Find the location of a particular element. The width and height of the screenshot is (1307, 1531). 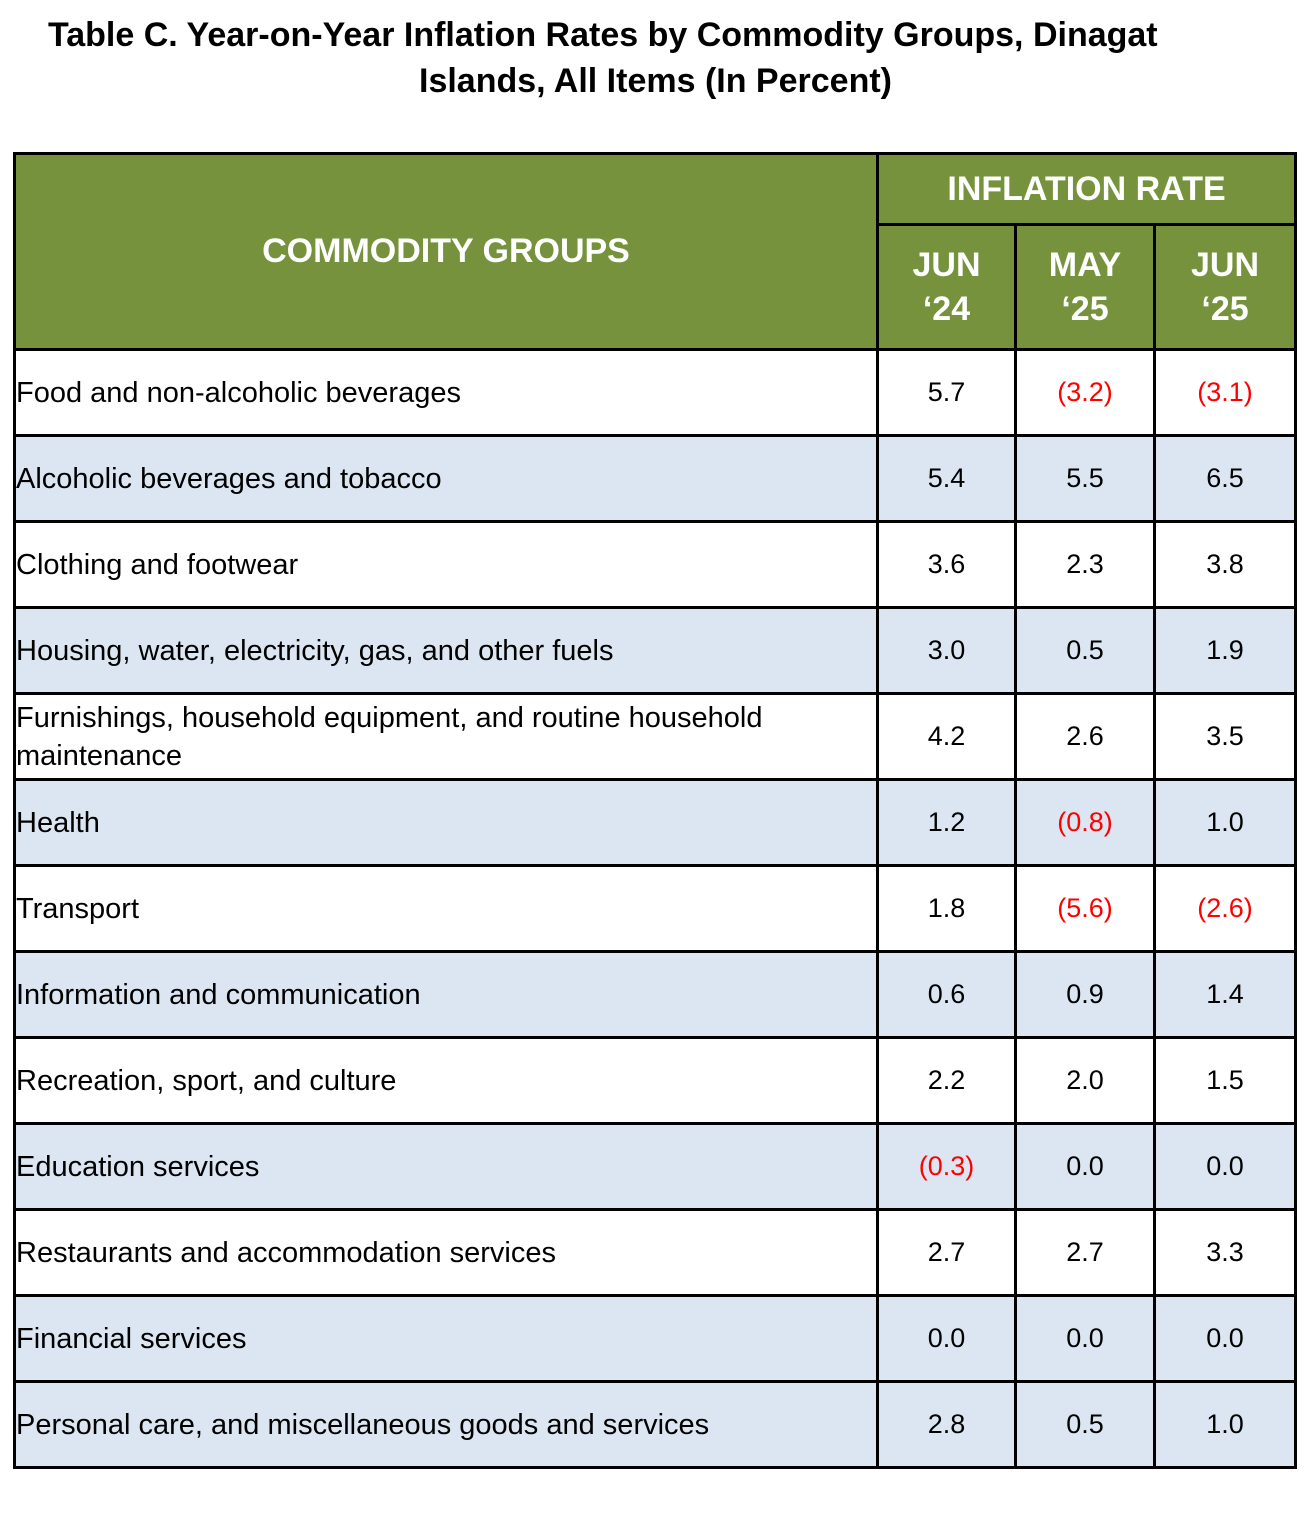

table-row: Clothing and footwear 3.6 2.3 3.8 is located at coordinates (655, 564).